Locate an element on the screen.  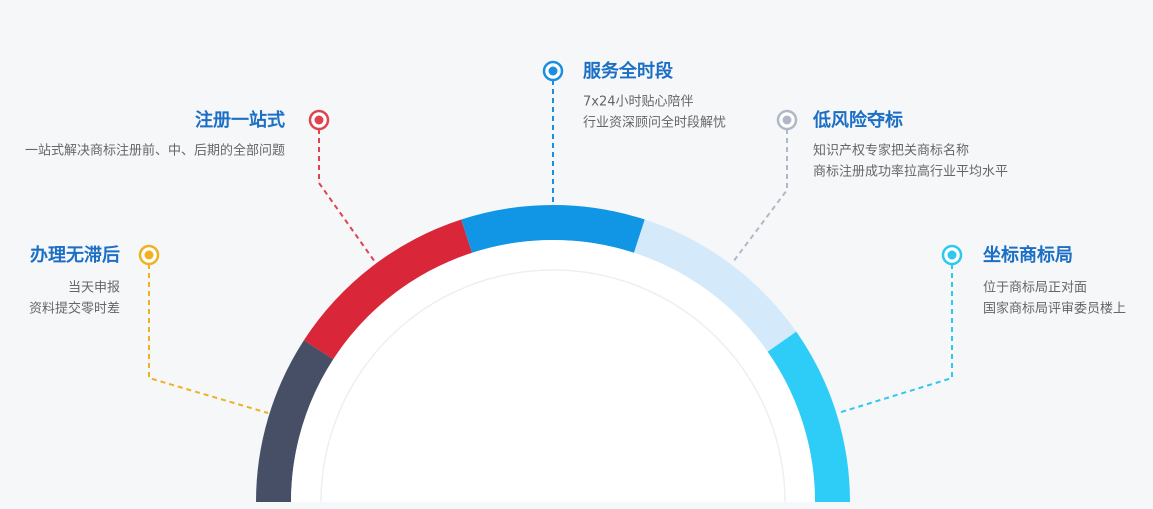
item-title: 低风险夺标 is located at coordinates (857, 120).